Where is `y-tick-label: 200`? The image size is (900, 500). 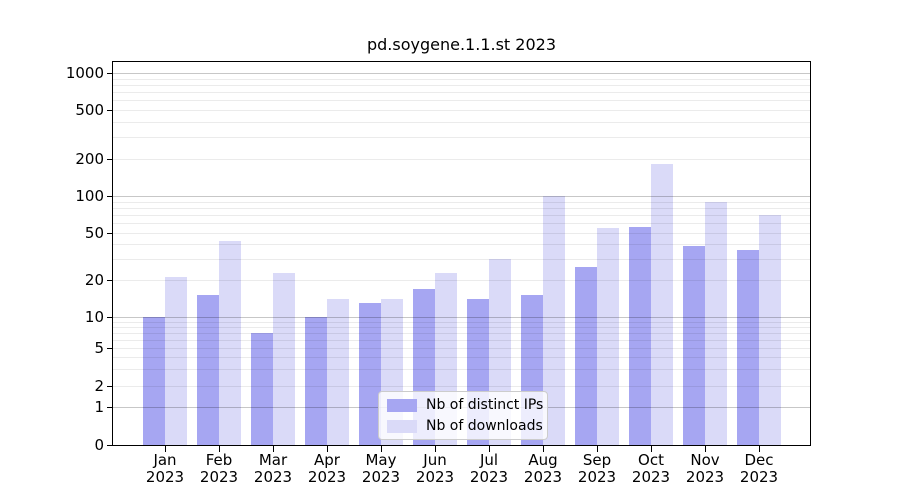 y-tick-label: 200 is located at coordinates (89, 159).